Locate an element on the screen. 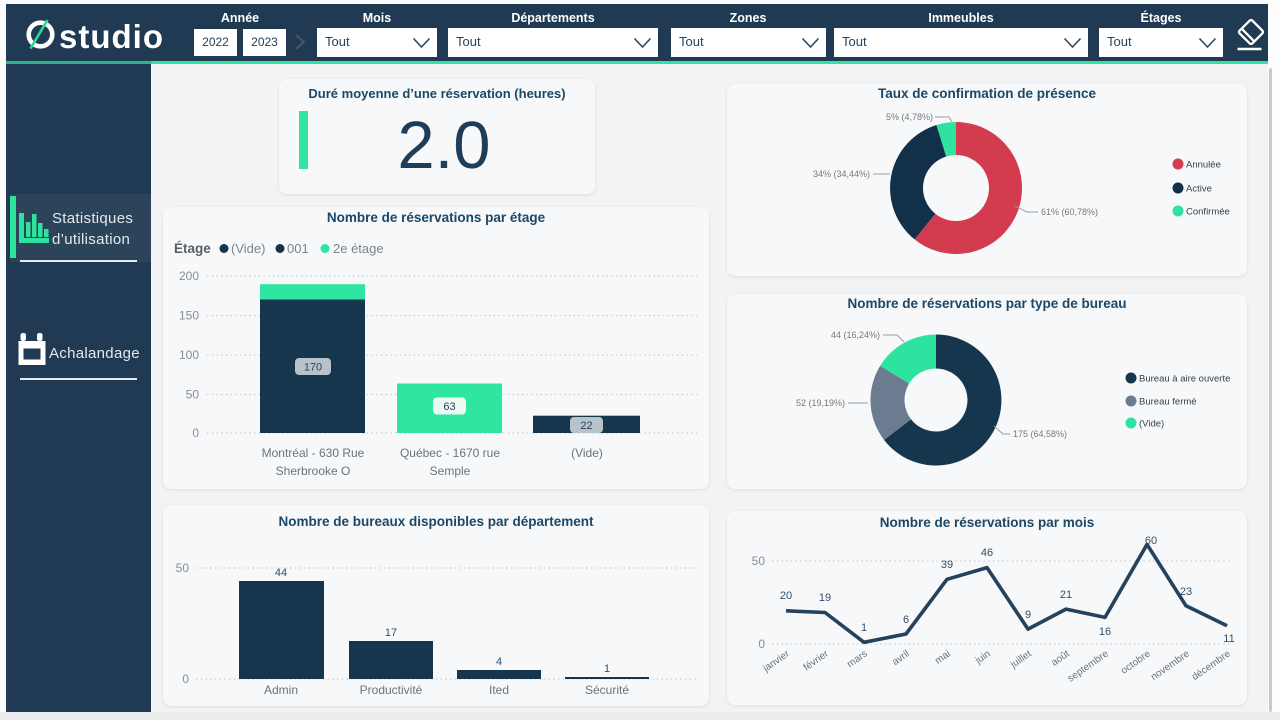 This screenshot has height=720, width=1280. svg-text: 44 (16,24%) is located at coordinates (855, 335).